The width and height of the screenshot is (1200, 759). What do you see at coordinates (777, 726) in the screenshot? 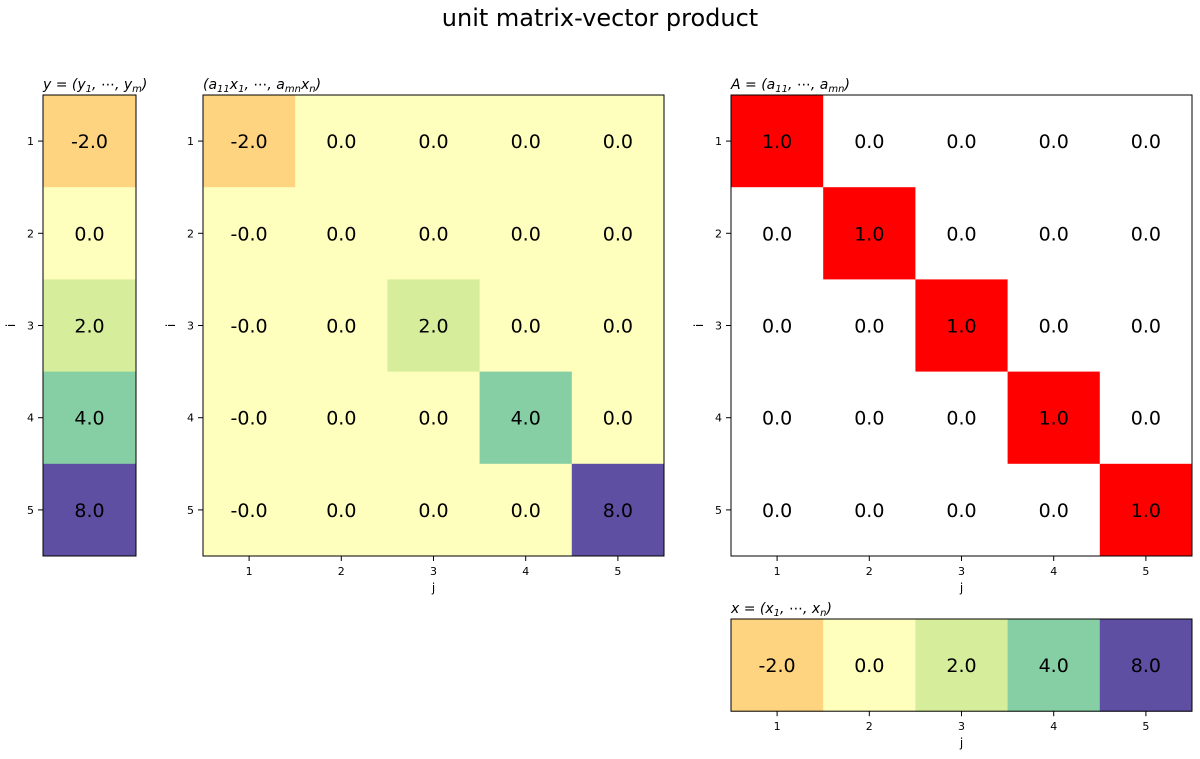
I see `xtick-label-x: 1` at bounding box center [777, 726].